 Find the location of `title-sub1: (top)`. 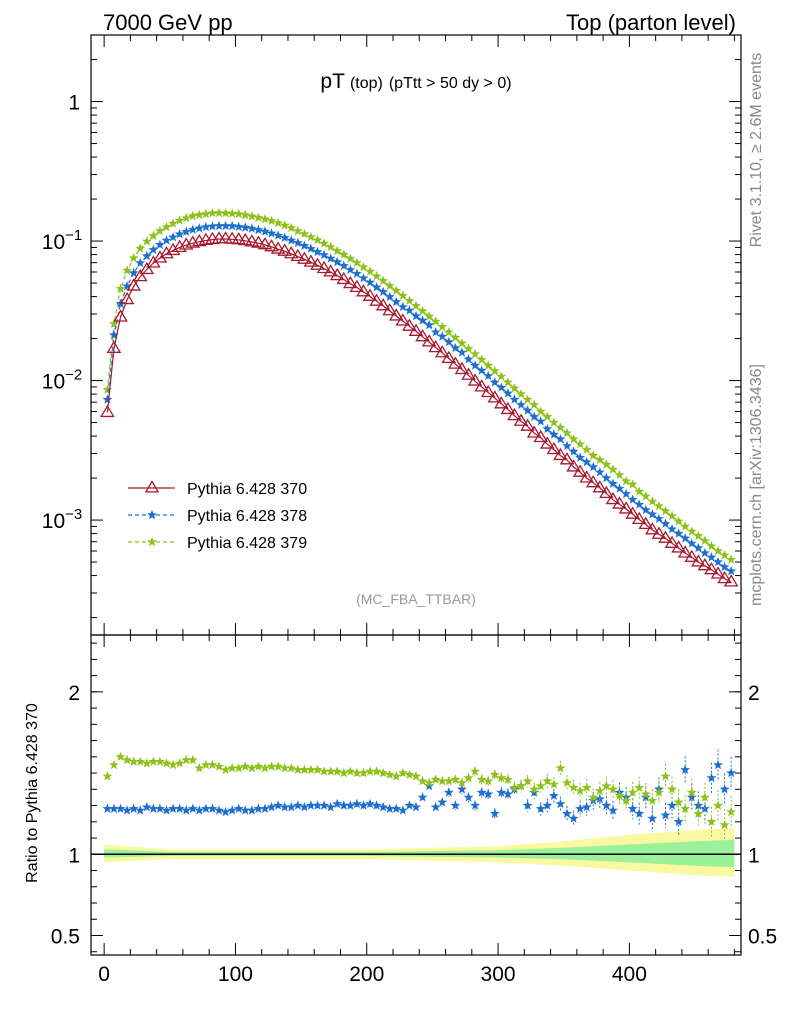

title-sub1: (top) is located at coordinates (366, 83).